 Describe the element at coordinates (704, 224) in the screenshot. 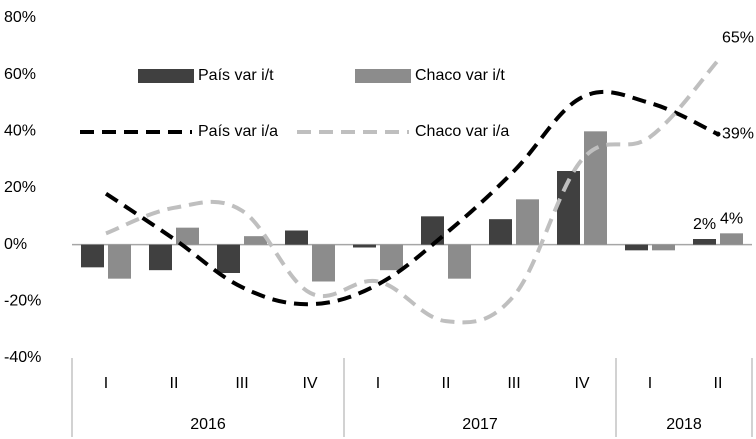

I see `data-label: 2%` at that location.